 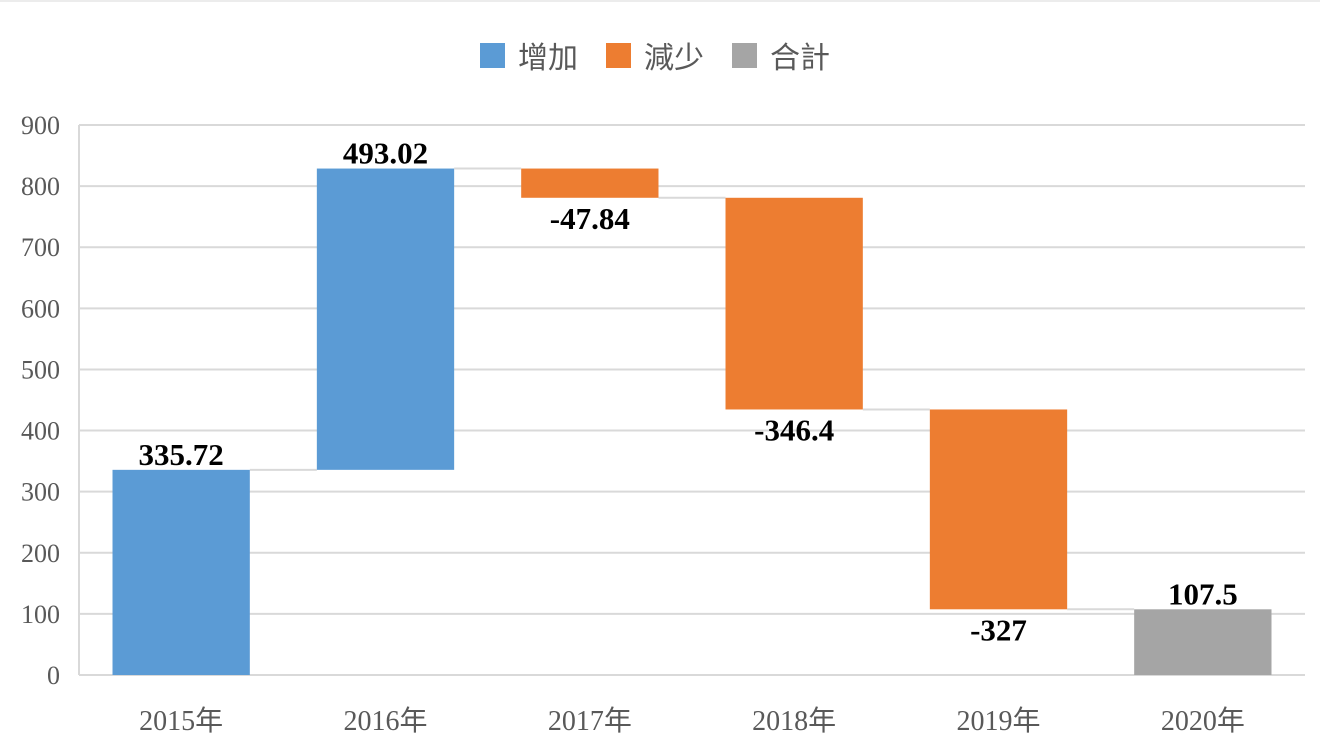 I want to click on legend-label-decrease: 減少, so click(x=674, y=58).